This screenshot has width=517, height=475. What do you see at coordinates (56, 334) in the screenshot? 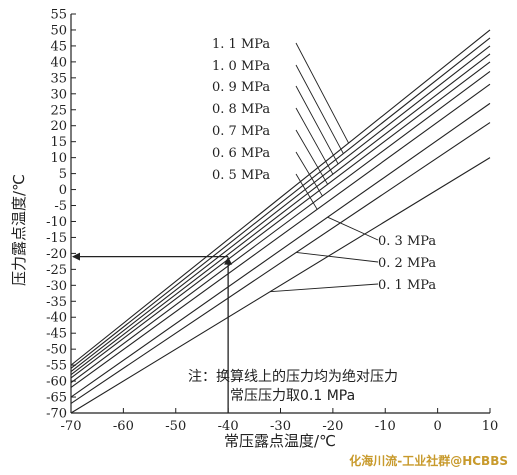
I see `y-tick-label: -45` at bounding box center [56, 334].